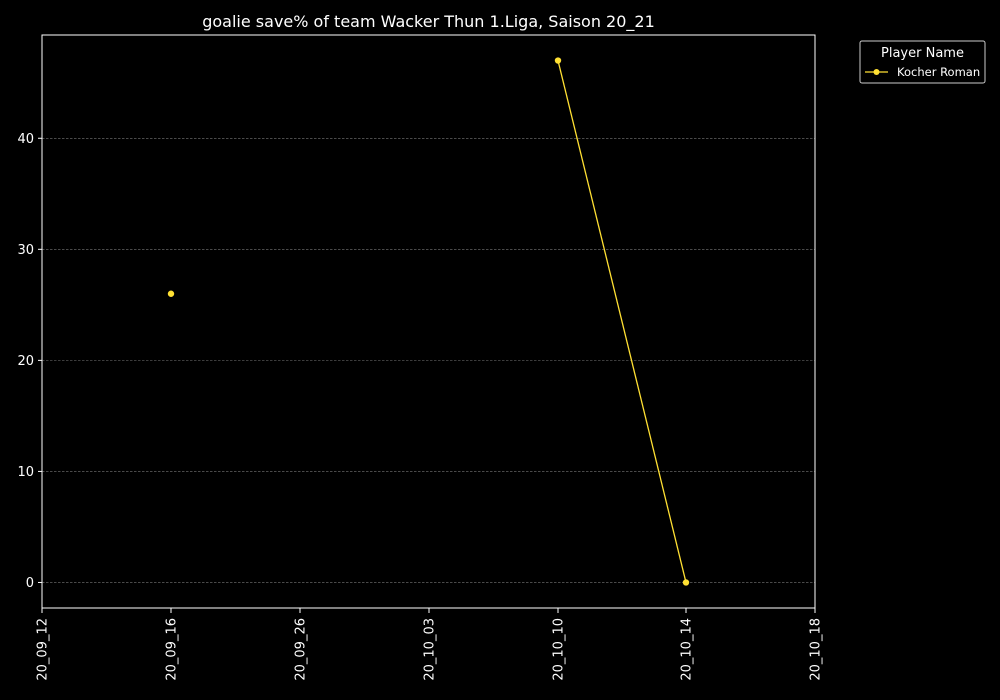 The image size is (1000, 700). Describe the element at coordinates (301, 649) in the screenshot. I see `x-tick-label: 20_09_26` at that location.